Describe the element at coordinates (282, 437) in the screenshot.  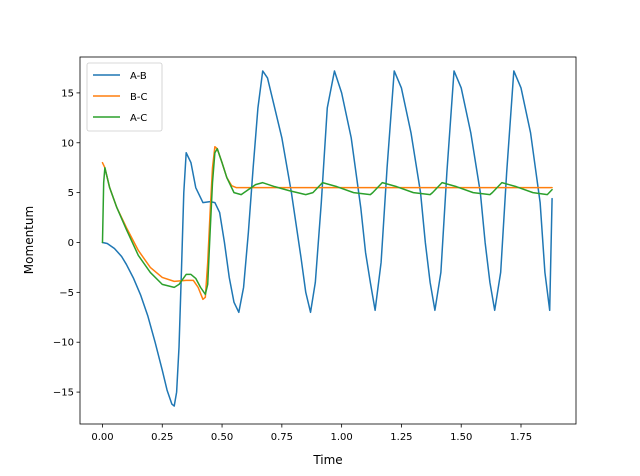
I see `x-tick-label: 0.75` at that location.